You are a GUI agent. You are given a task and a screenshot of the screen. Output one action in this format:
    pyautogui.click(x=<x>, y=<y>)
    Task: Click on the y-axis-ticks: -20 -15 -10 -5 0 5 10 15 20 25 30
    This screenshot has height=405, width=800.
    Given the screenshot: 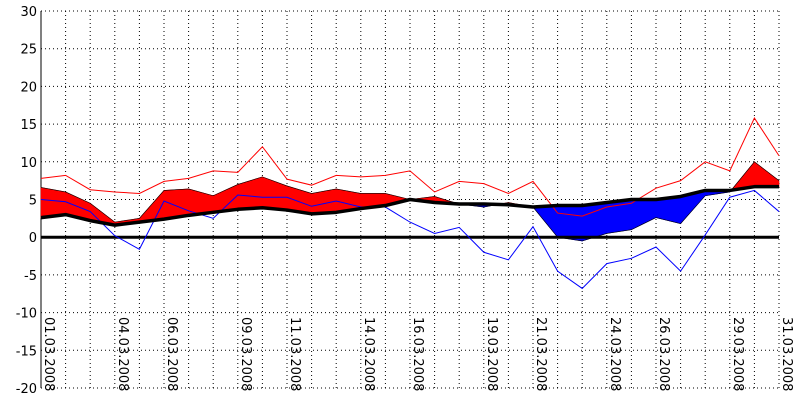 What is the action you would take?
    pyautogui.click(x=26, y=201)
    